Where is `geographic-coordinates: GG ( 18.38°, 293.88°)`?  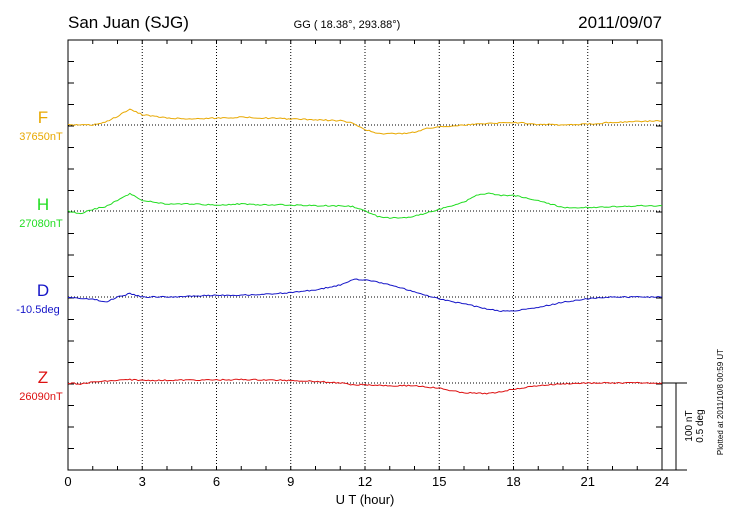
geographic-coordinates: GG ( 18.38°, 293.88°) is located at coordinates (347, 25).